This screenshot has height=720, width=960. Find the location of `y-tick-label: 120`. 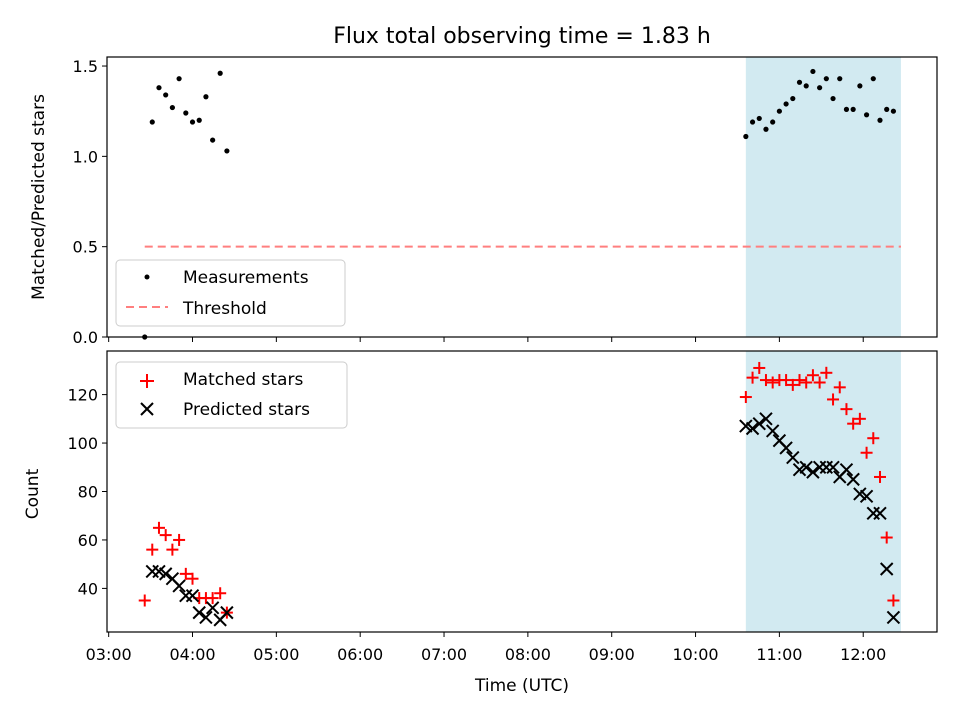

y-tick-label: 120 is located at coordinates (82, 395).